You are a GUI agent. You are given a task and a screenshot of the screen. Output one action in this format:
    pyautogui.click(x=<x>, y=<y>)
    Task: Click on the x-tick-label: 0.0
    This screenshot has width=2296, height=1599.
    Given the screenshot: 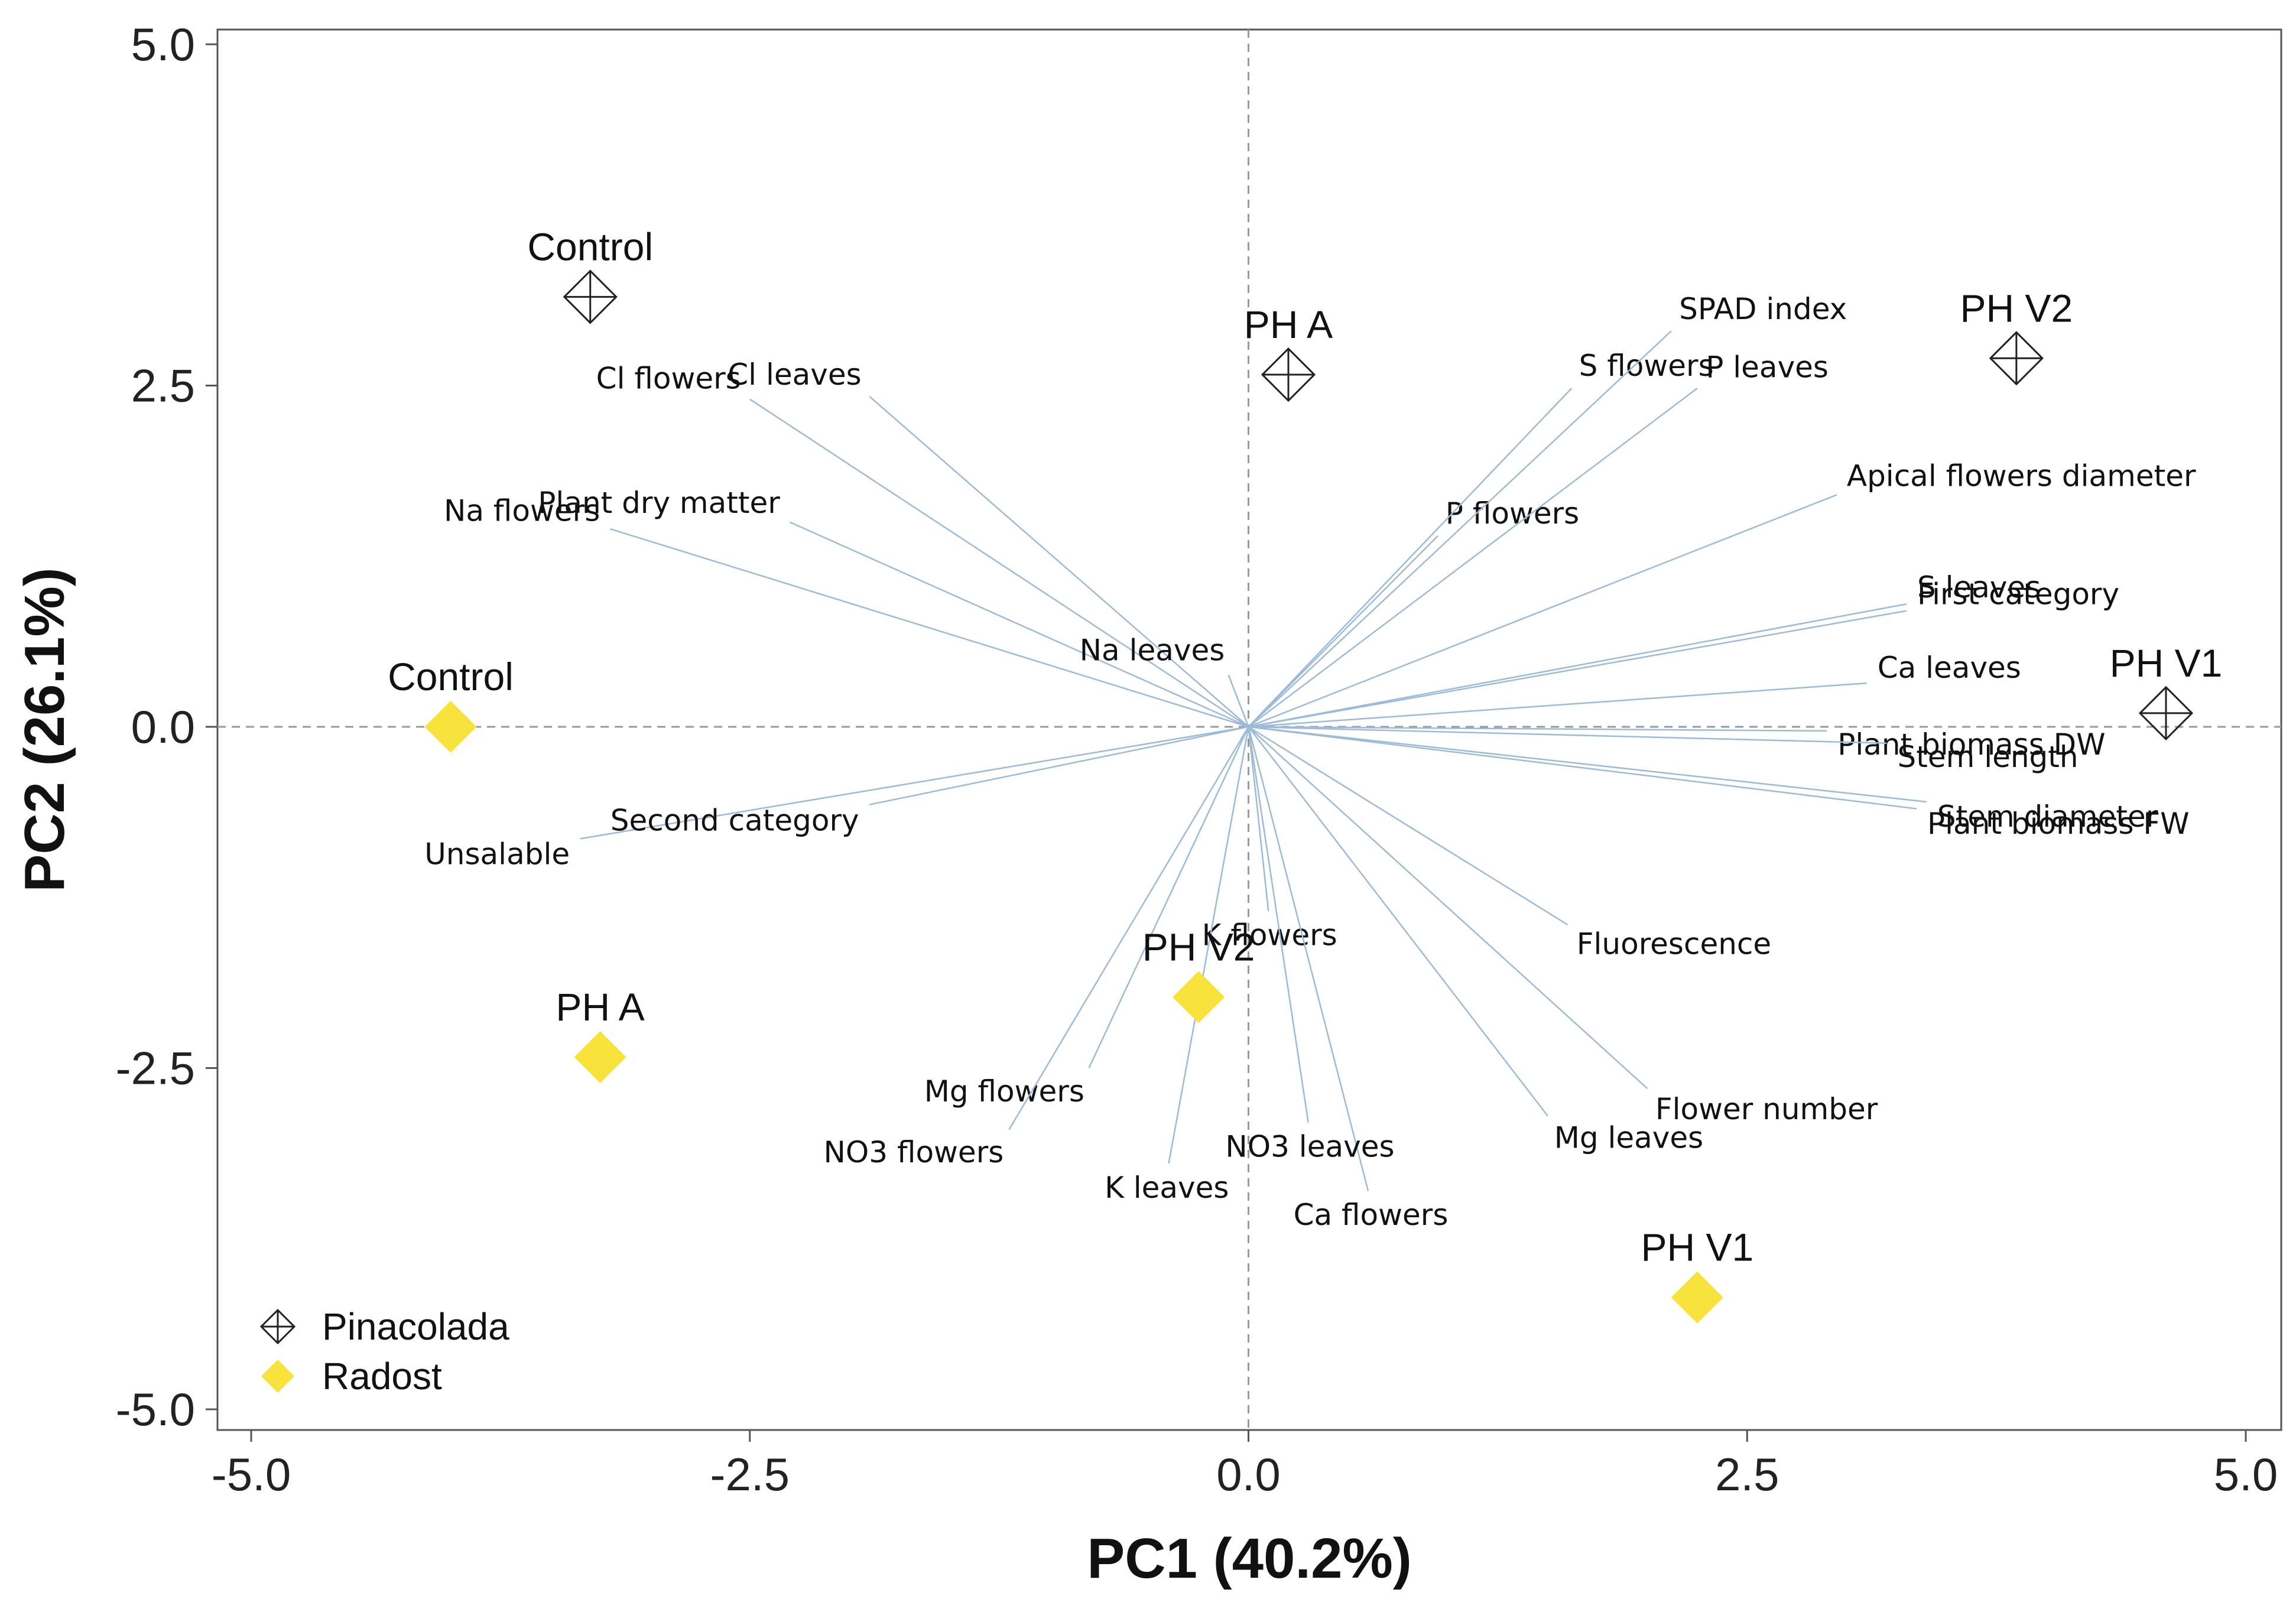 What is the action you would take?
    pyautogui.click(x=1248, y=1474)
    